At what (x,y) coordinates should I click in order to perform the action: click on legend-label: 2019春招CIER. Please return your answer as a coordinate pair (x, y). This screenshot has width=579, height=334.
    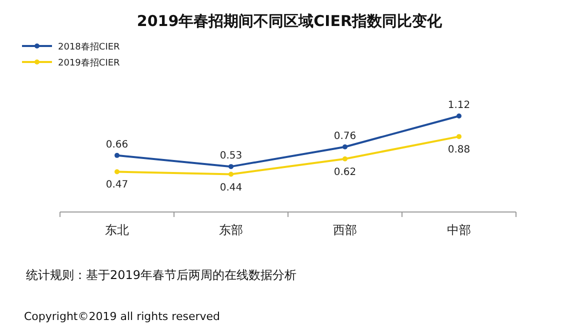
    Looking at the image, I should click on (89, 63).